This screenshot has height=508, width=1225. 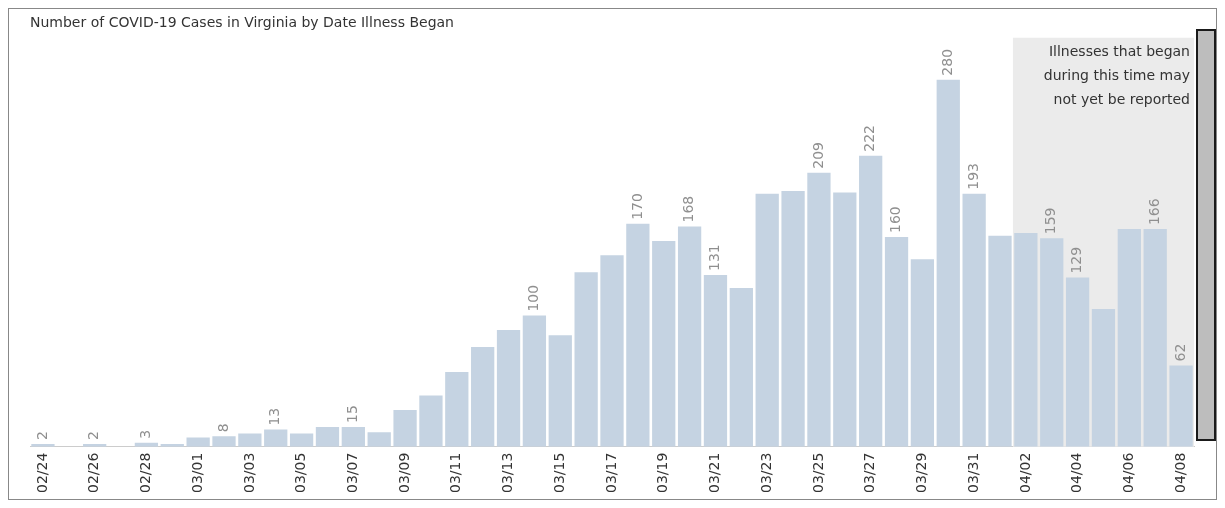 What do you see at coordinates (817, 473) in the screenshot?
I see `x-tick-label: 03/25` at bounding box center [817, 473].